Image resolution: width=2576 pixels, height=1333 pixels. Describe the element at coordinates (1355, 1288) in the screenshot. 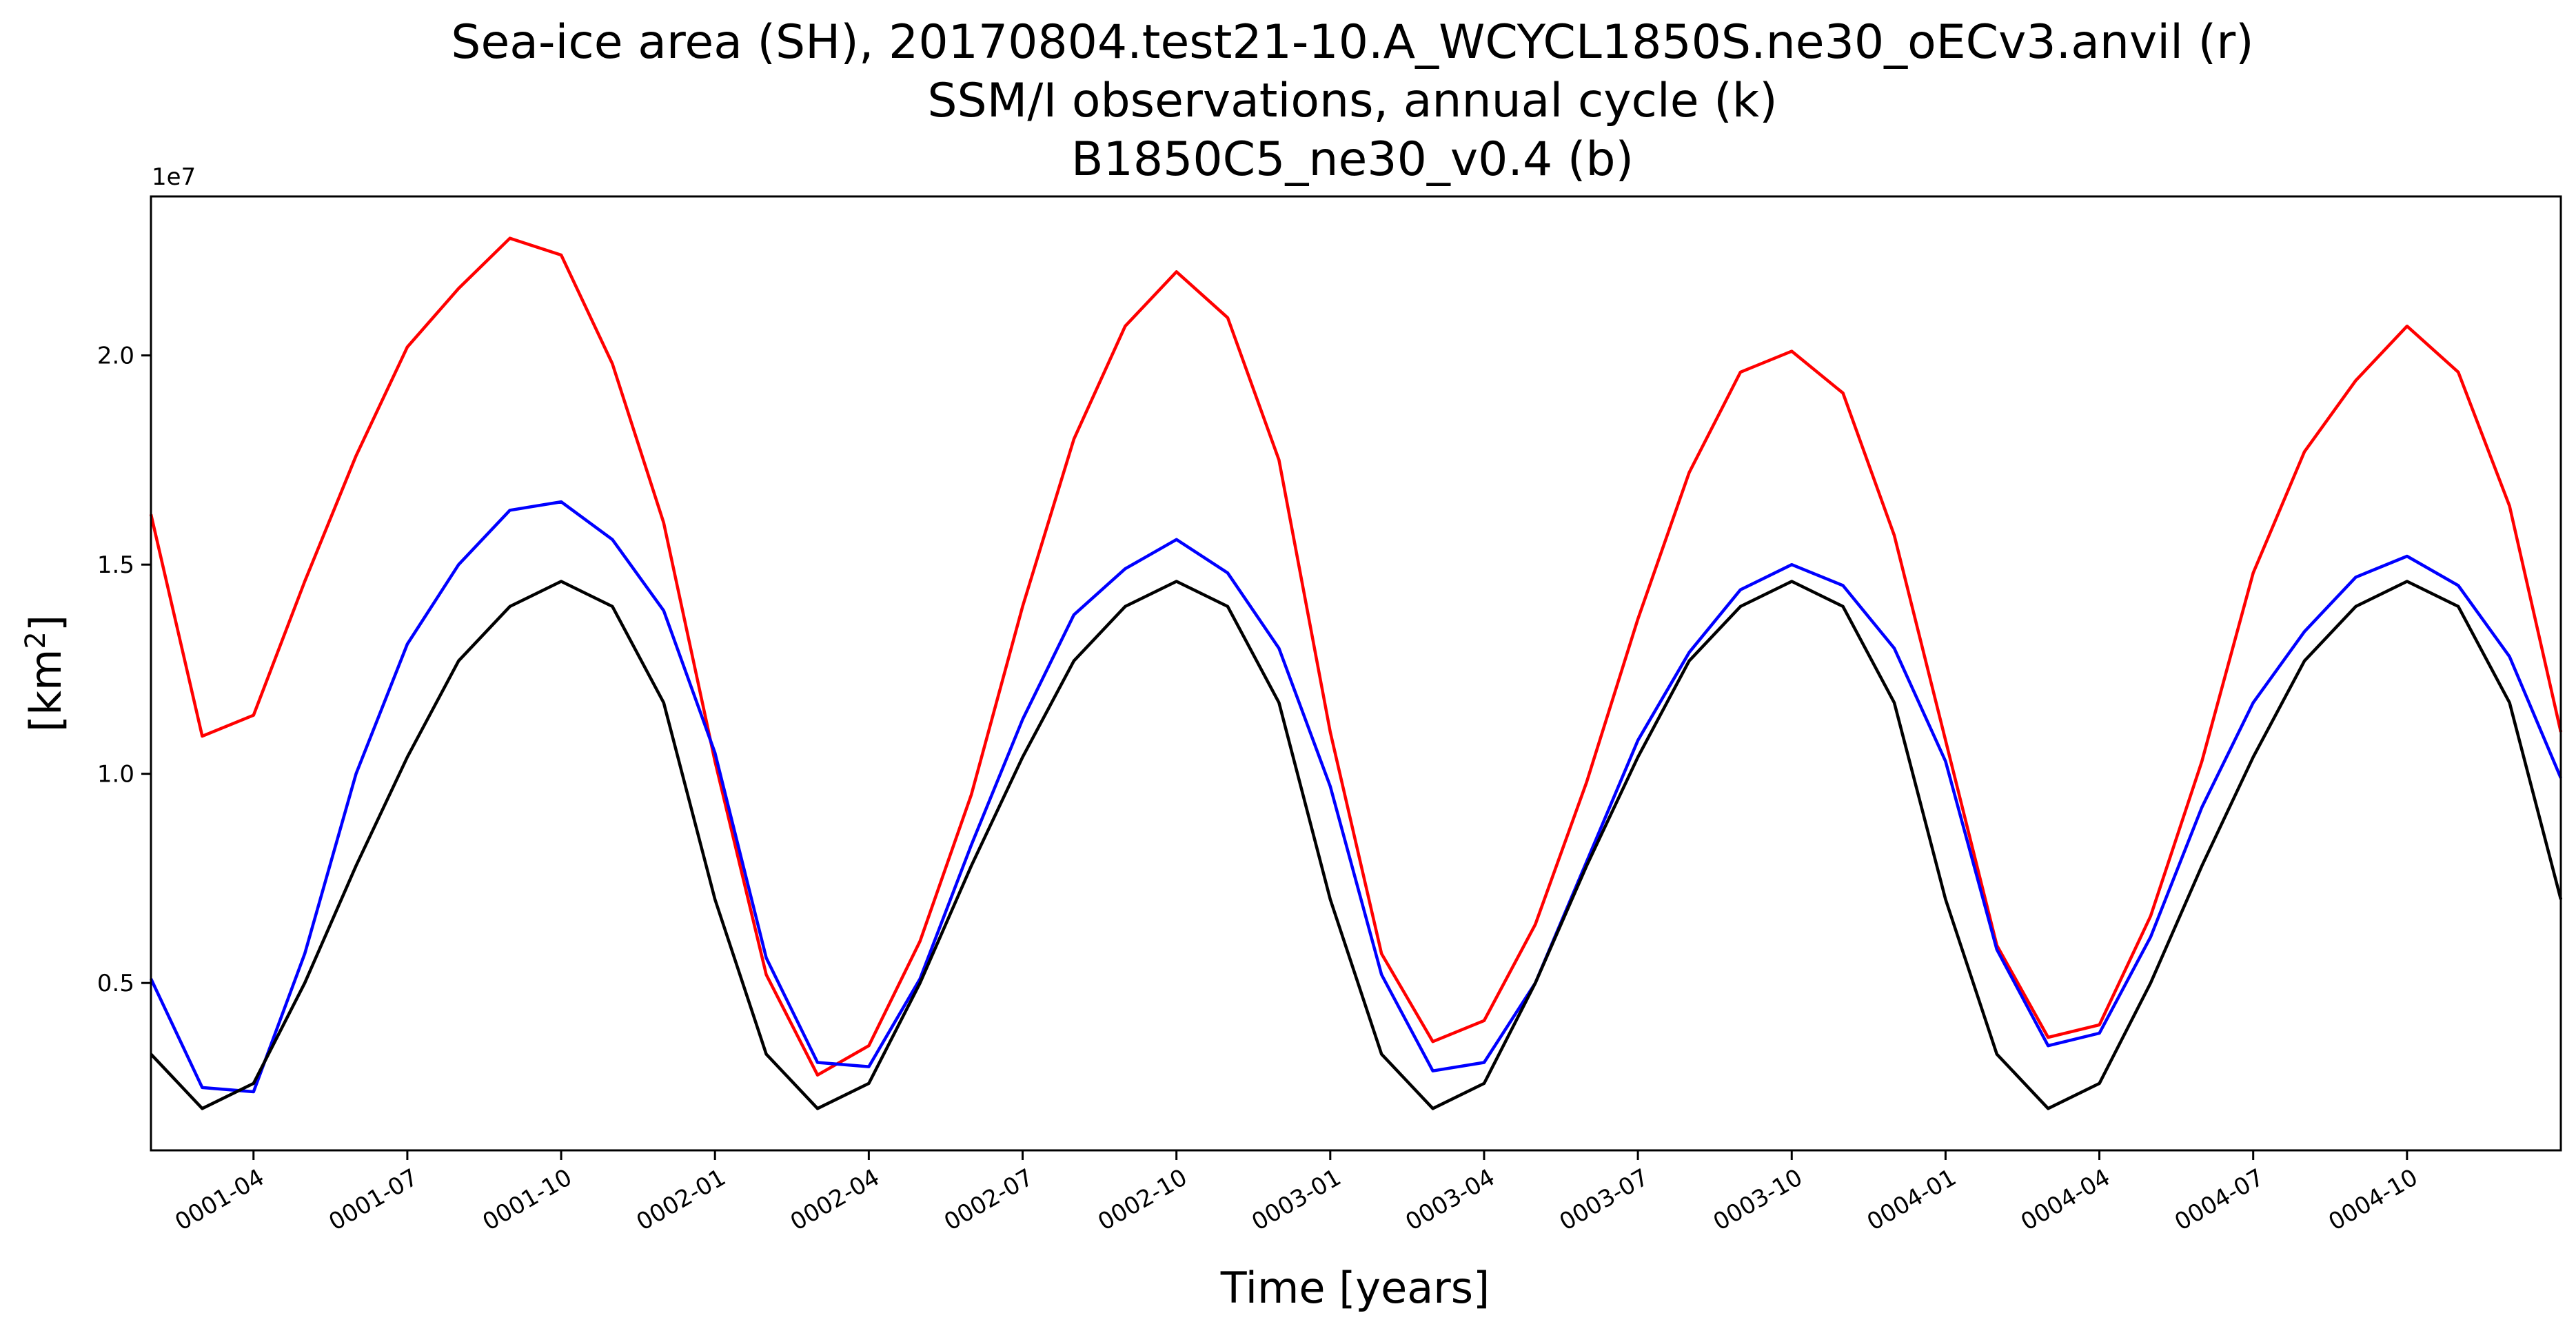

I see `x-axis-label: Time [years]` at that location.